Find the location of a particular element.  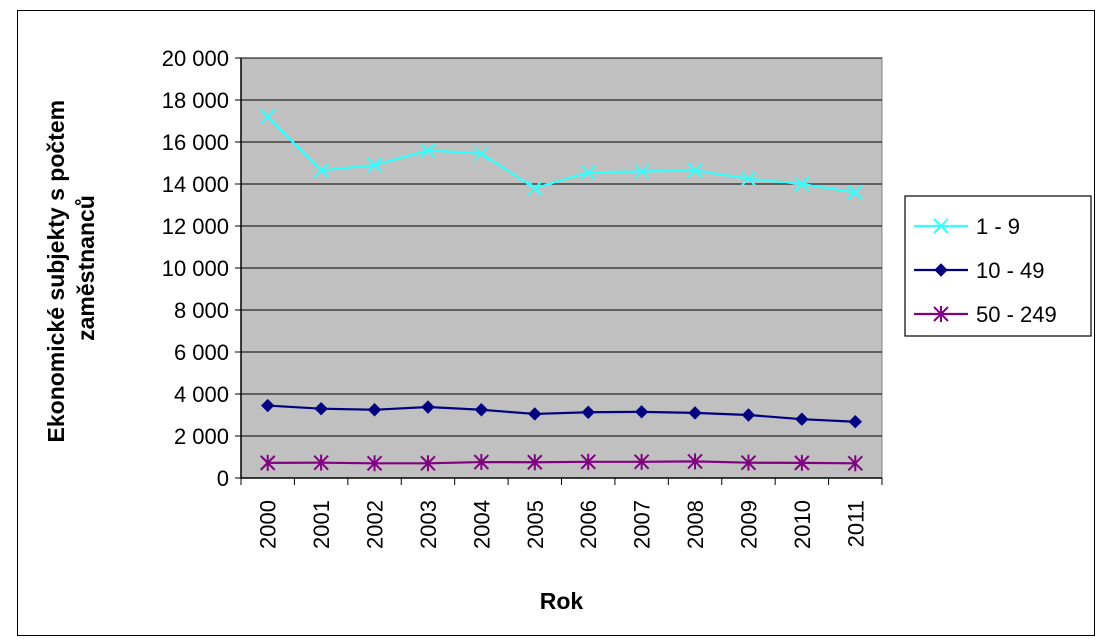

y-tick-label: 18 000 is located at coordinates (195, 100).